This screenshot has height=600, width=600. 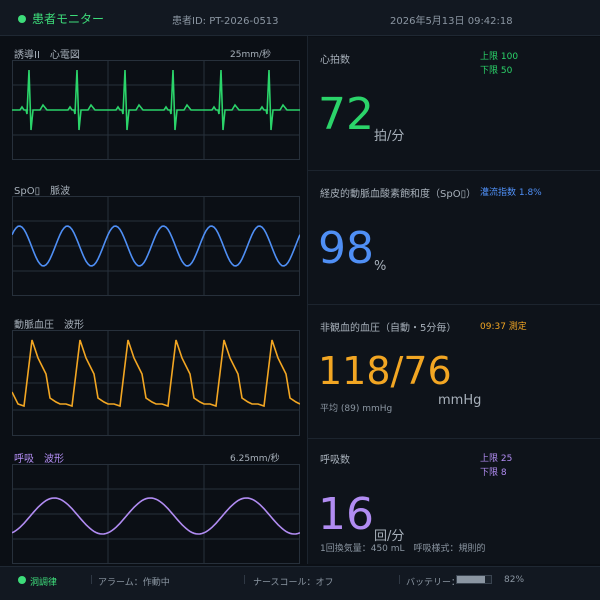 I want to click on status-dot-icon, so click(x=22, y=18).